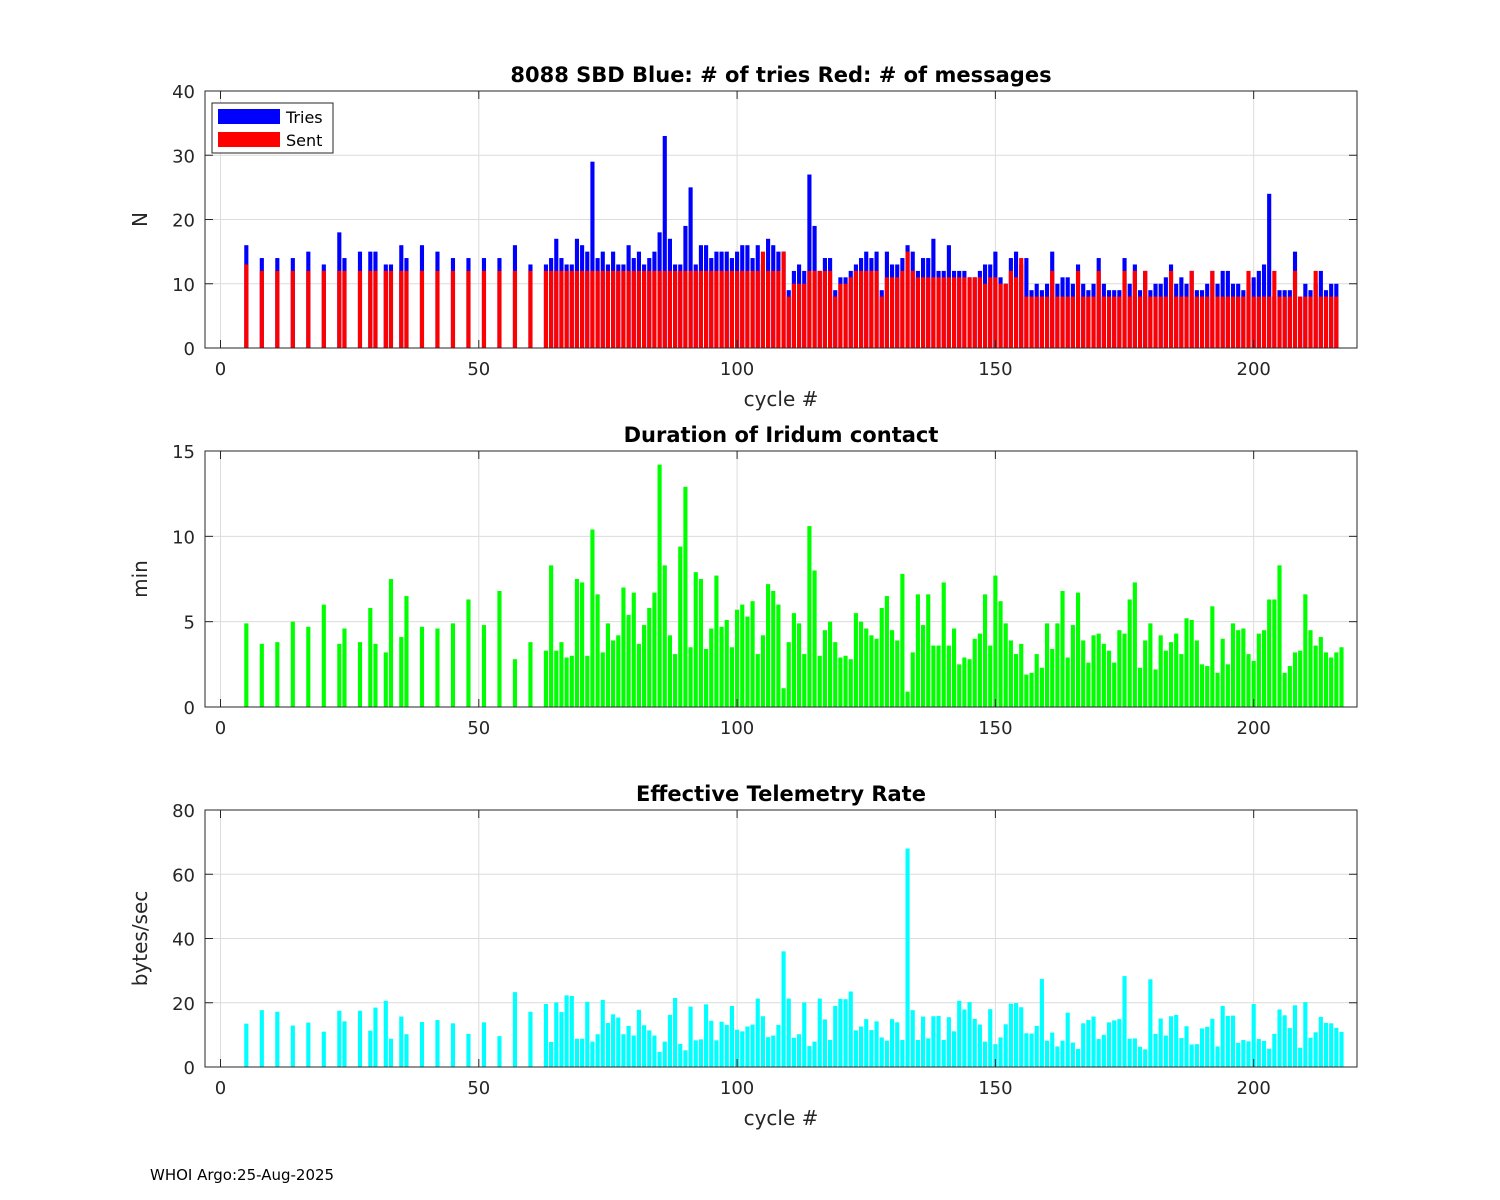 The height and width of the screenshot is (1200, 1500). I want to click on x-tick-label: 150, so click(995, 728).